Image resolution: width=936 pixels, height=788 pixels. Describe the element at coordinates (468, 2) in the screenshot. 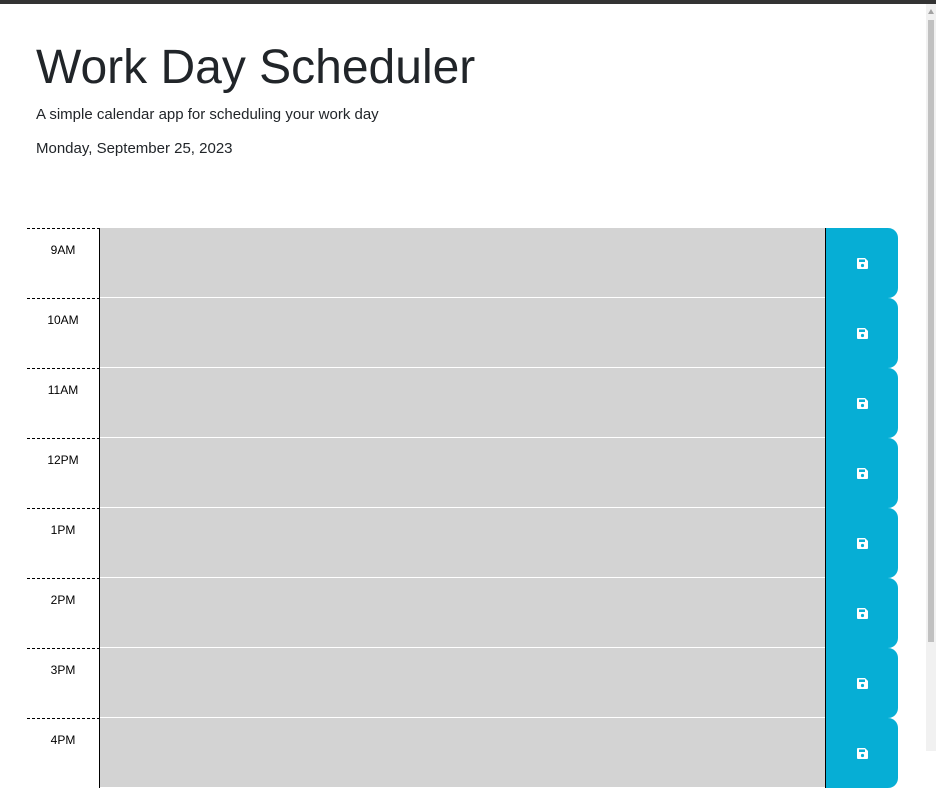

I see `window-top-border` at that location.